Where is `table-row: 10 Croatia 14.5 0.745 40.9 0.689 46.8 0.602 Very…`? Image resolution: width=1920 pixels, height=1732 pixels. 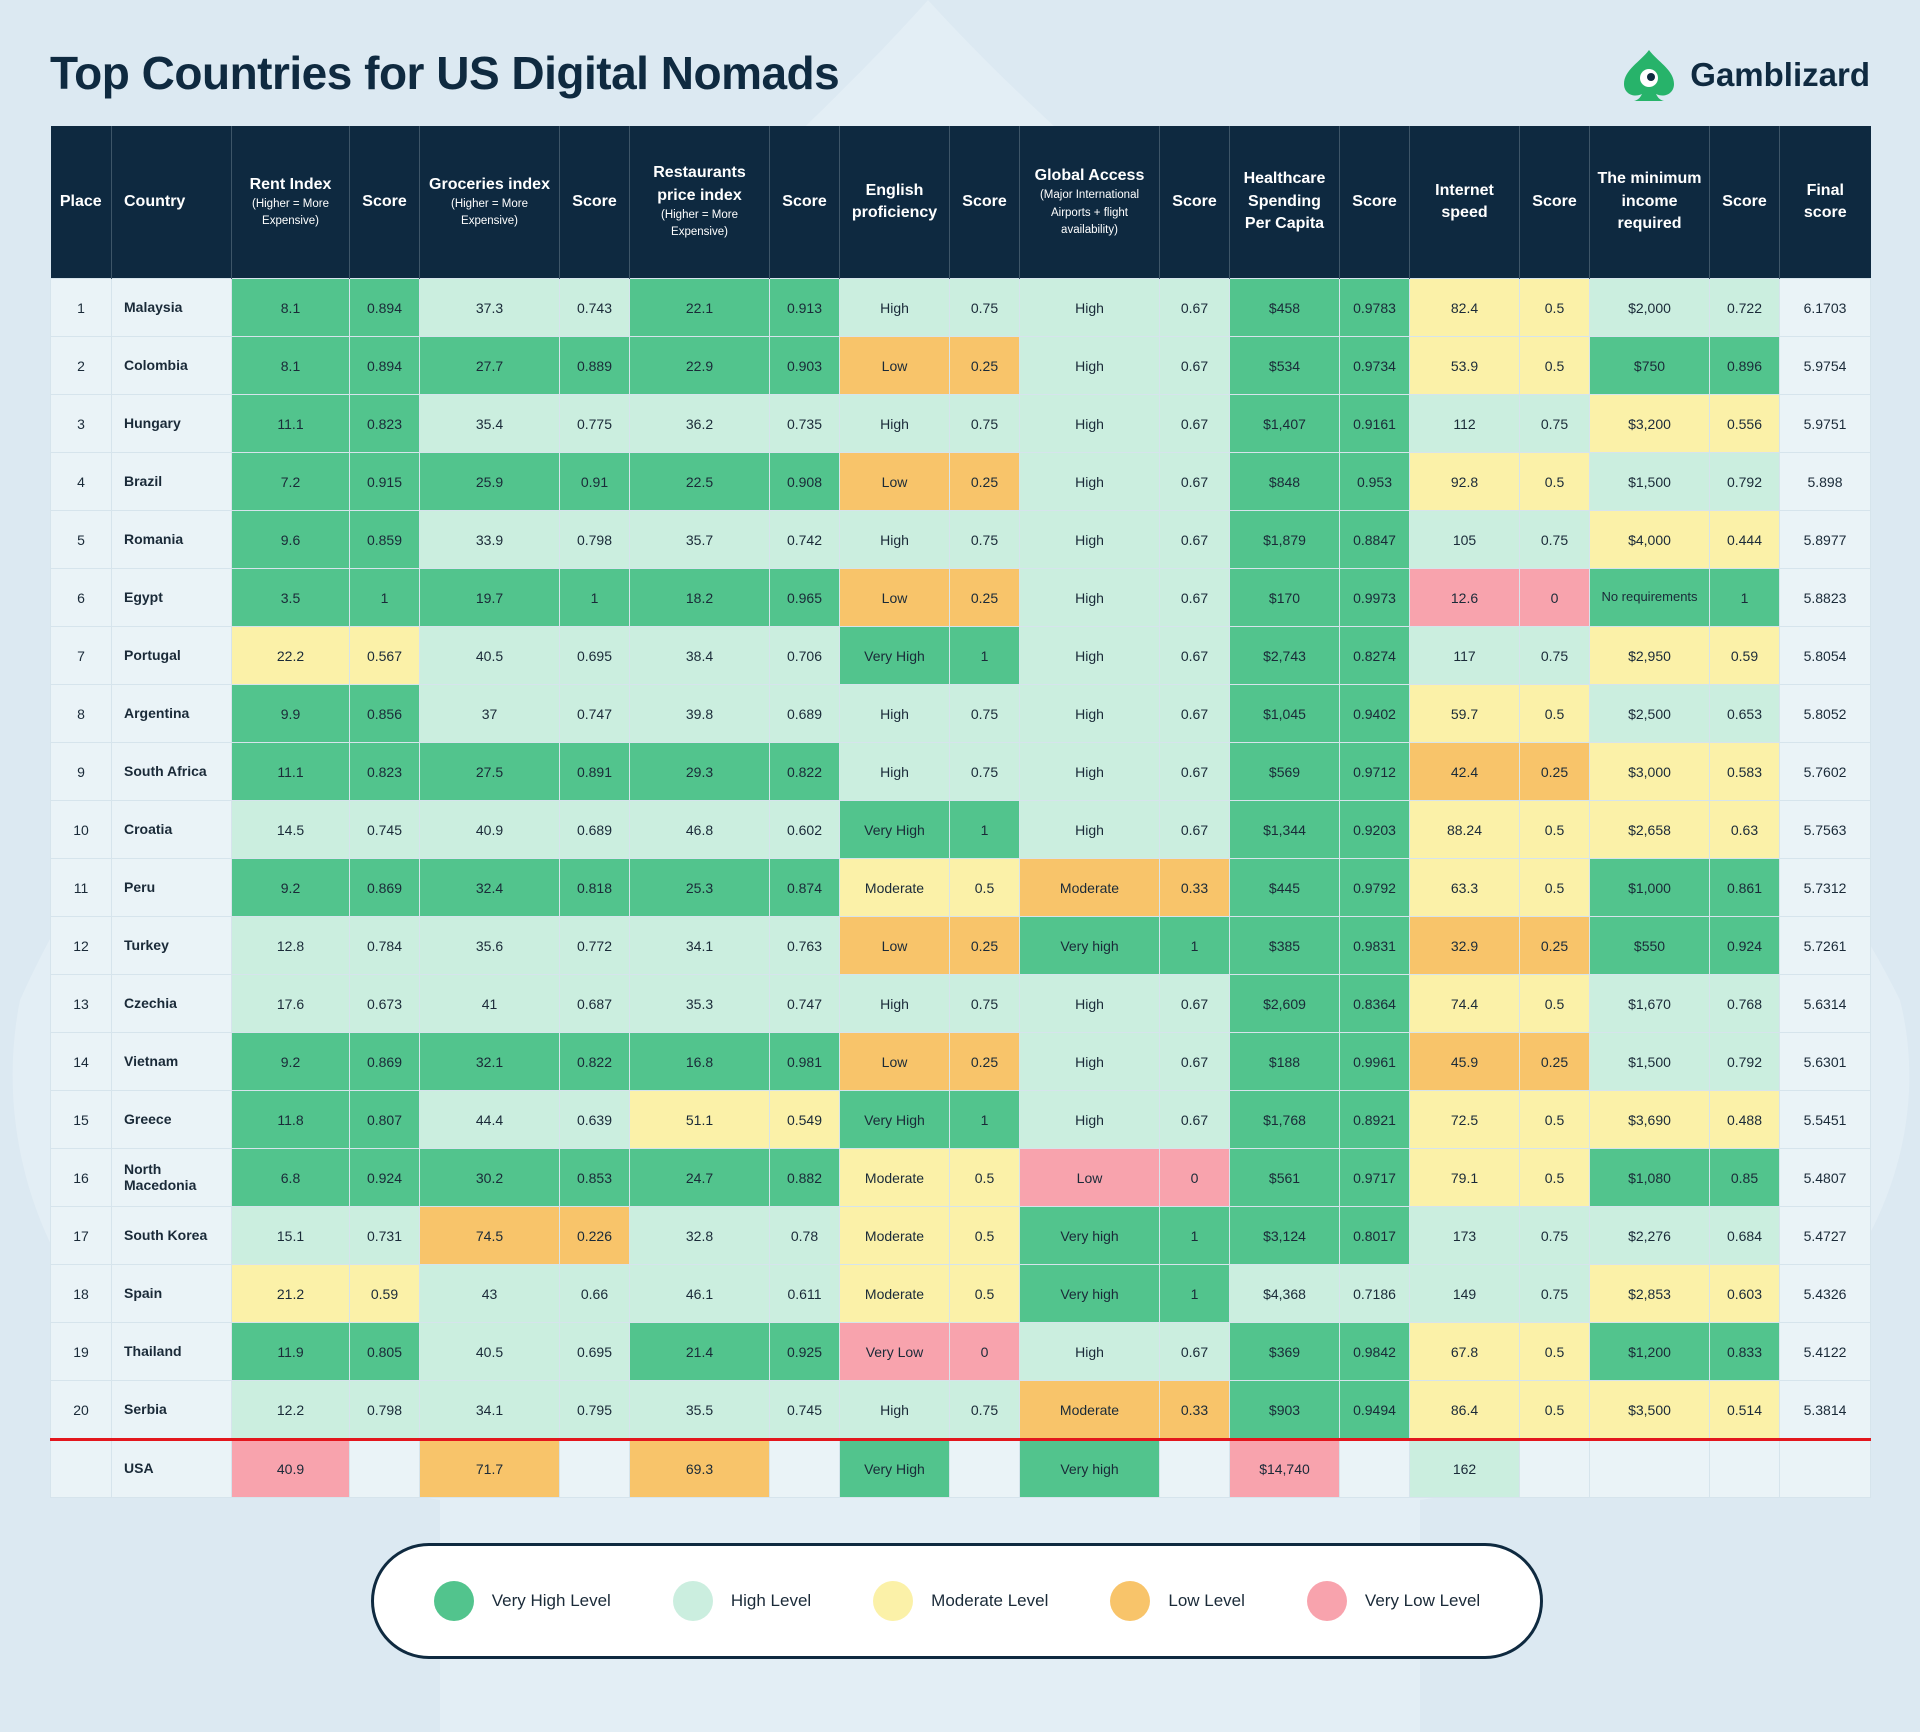
table-row: 10 Croatia 14.5 0.745 40.9 0.689 46.8 0.602 Very… is located at coordinates (960, 829).